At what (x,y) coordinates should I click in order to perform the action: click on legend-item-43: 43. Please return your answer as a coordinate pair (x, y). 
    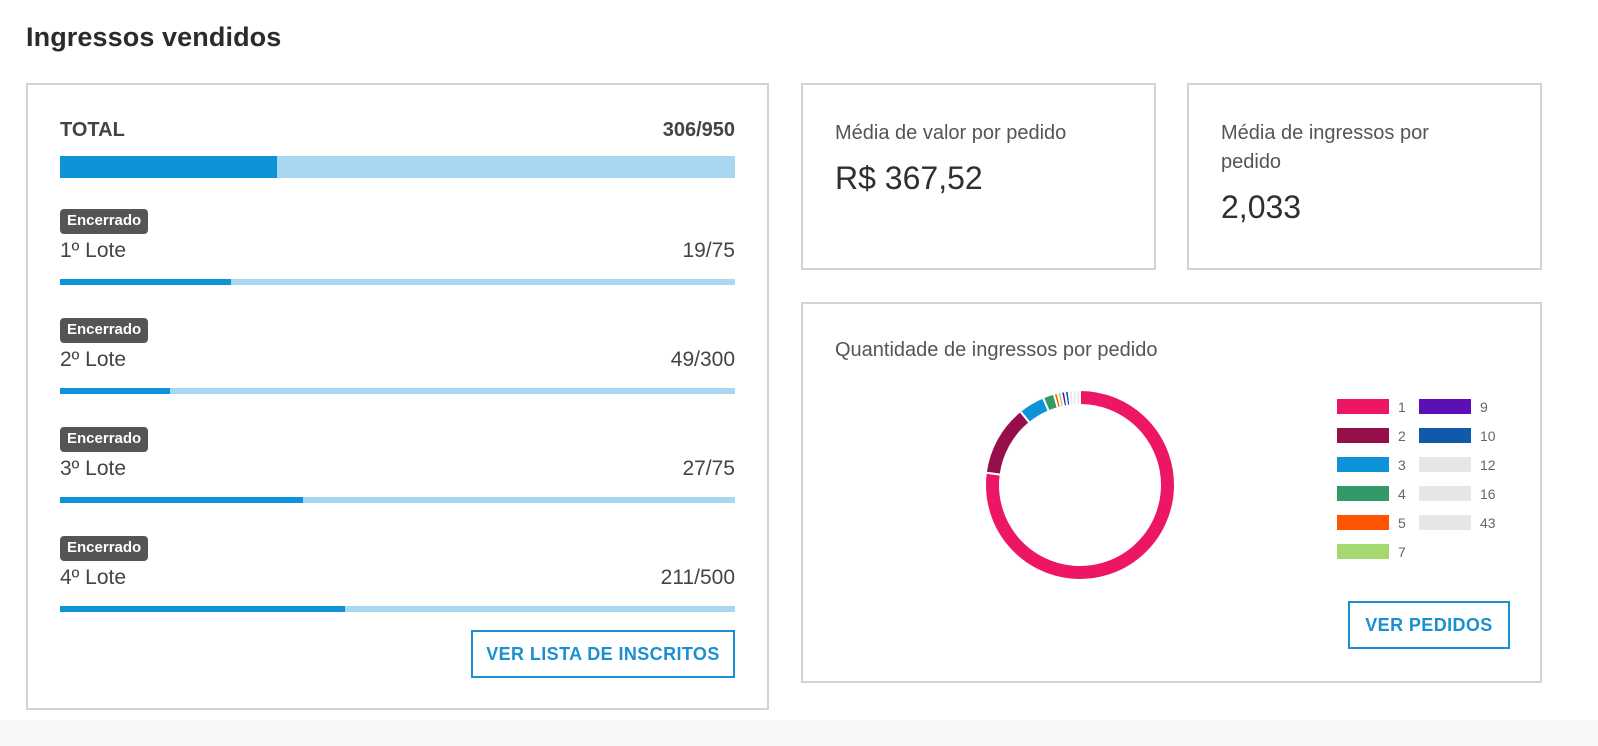
    Looking at the image, I should click on (1457, 522).